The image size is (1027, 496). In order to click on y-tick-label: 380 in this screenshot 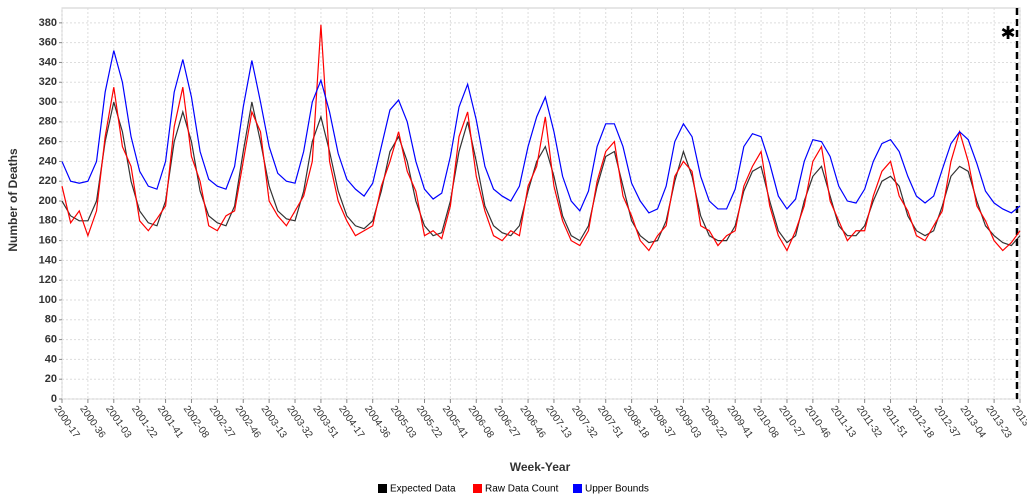, I will do `click(48, 23)`.